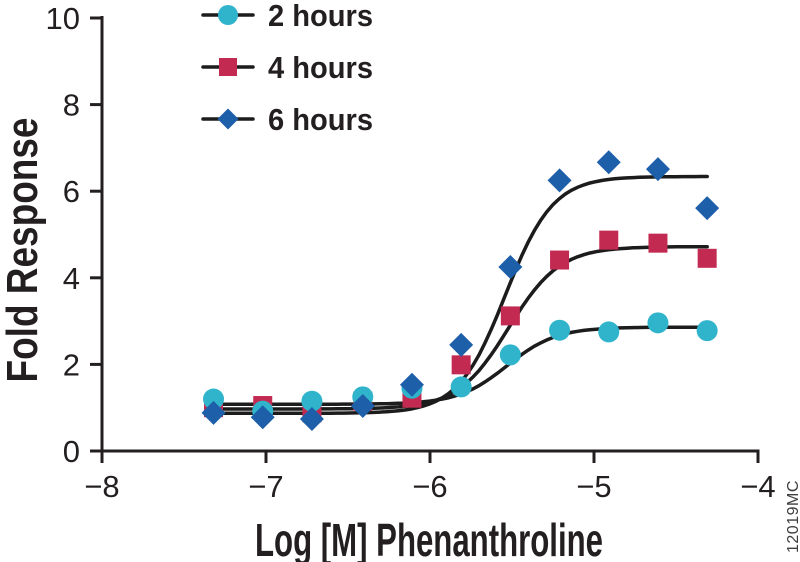 This screenshot has width=800, height=562. What do you see at coordinates (71, 278) in the screenshot?
I see `y-tick-label: 4` at bounding box center [71, 278].